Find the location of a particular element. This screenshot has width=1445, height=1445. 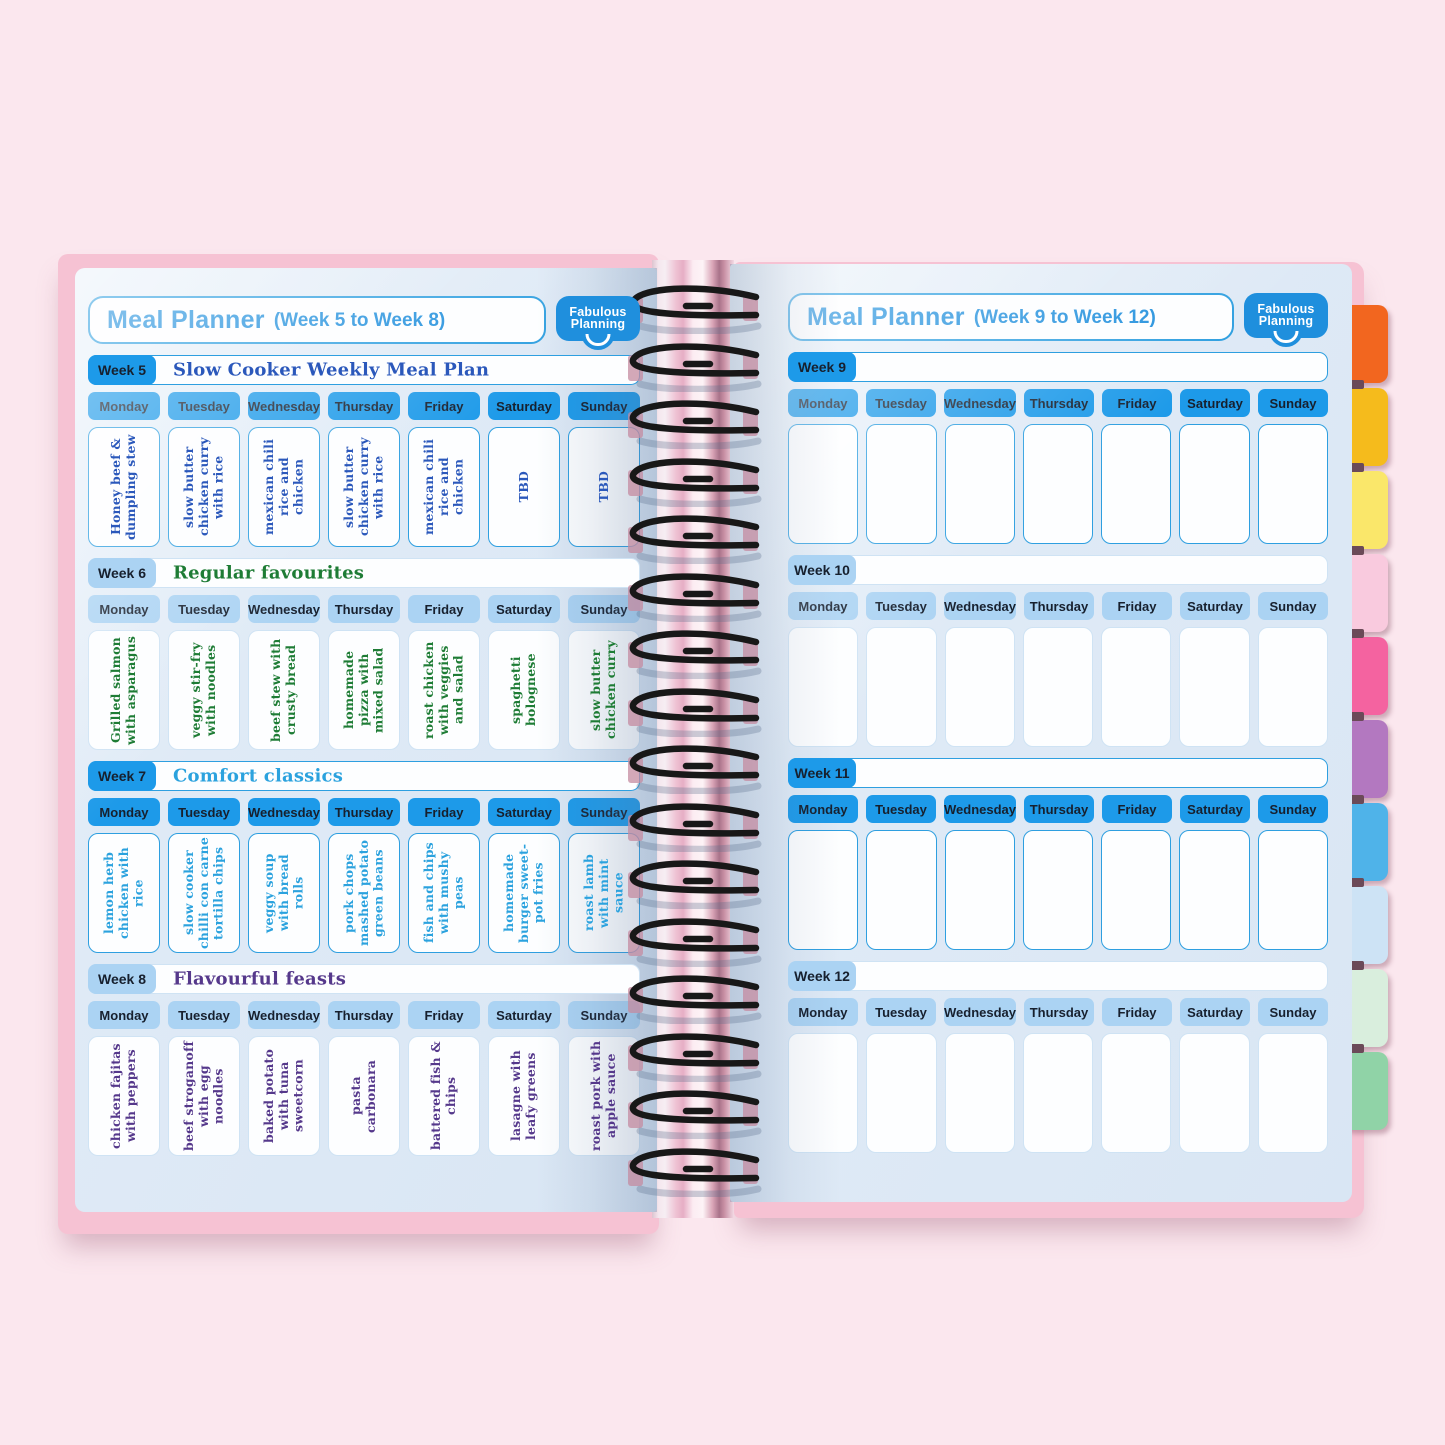

meal-text: battered fish & chips is located at coordinates (443, 1096).